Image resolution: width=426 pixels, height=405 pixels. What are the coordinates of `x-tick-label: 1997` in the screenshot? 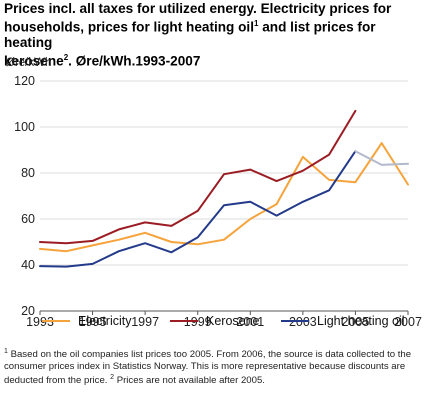 It's located at (145, 322).